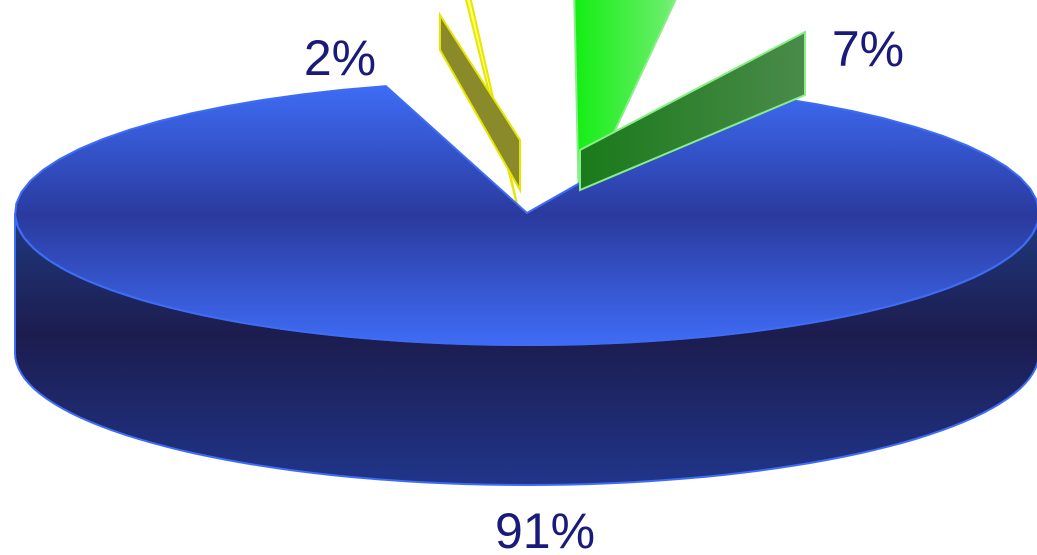 The image size is (1037, 555). What do you see at coordinates (692, 111) in the screenshot?
I see `slice-7pct-side` at bounding box center [692, 111].